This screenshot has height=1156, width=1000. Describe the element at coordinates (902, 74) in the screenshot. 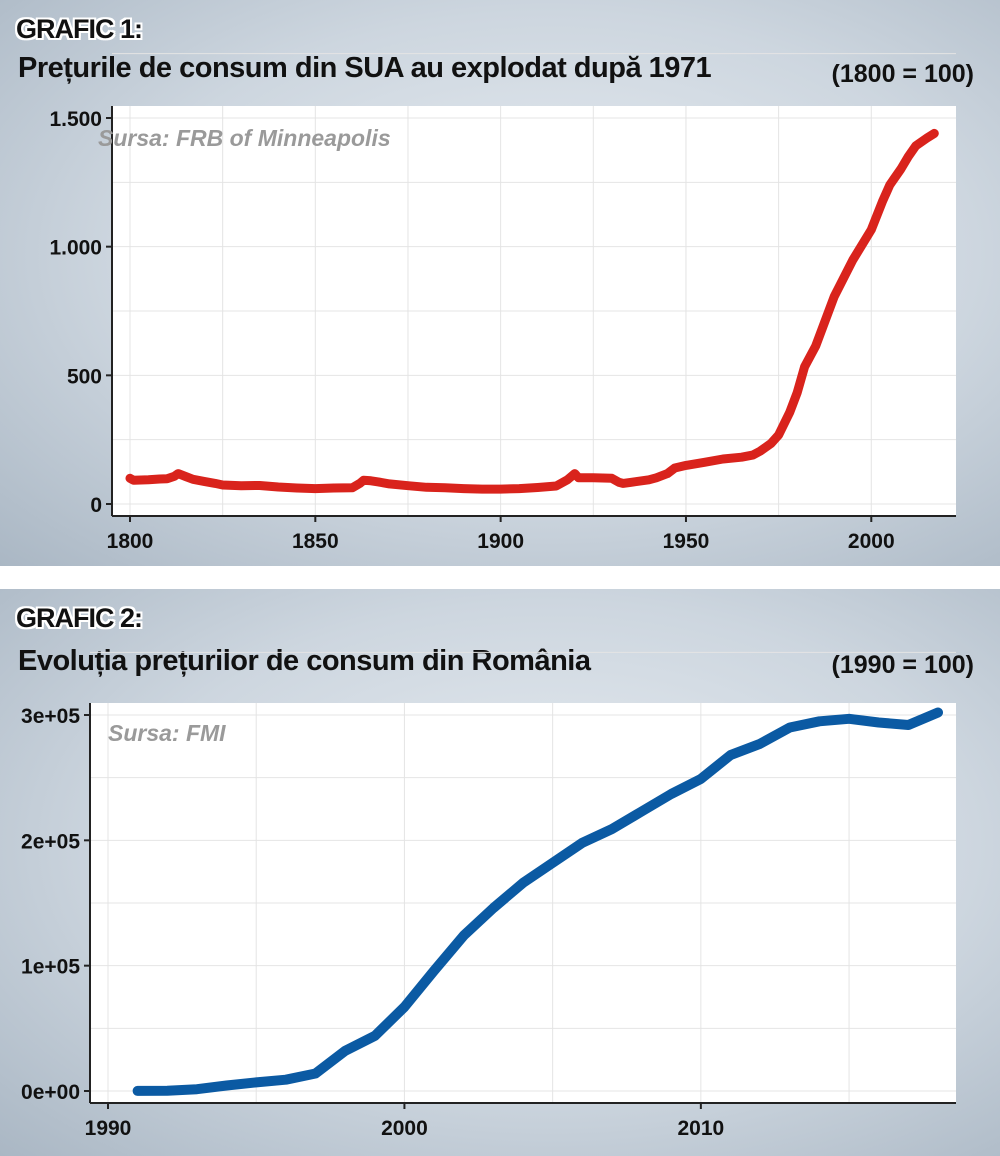

I see `base-year-note: (1800 = 100)` at that location.